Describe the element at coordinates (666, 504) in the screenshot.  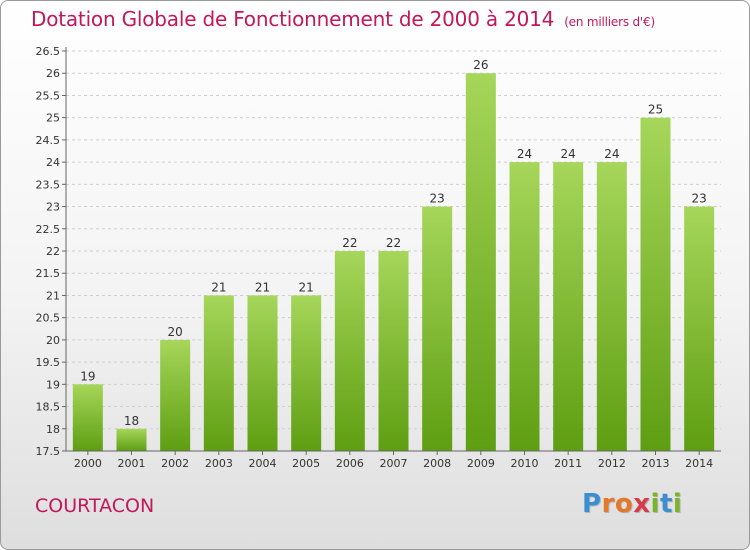
I see `logo-letter: t` at that location.